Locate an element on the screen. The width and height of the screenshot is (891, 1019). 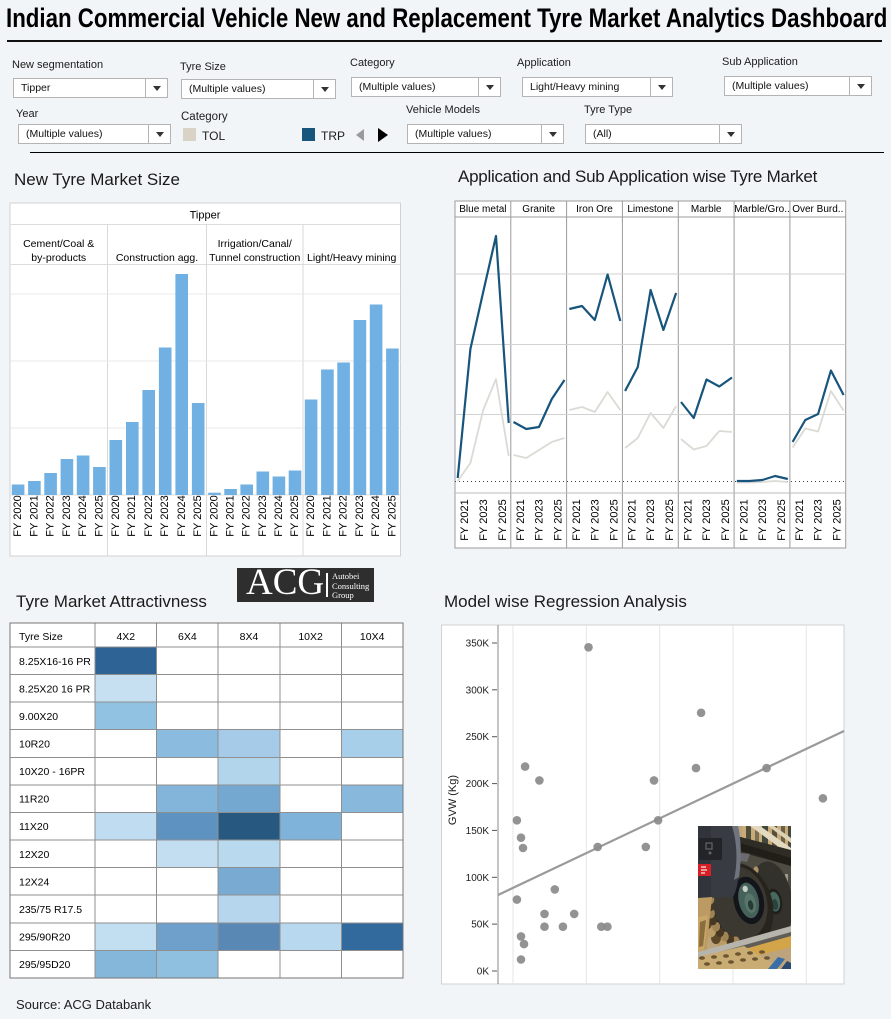
svg-text: 12X20 is located at coordinates (34, 855).